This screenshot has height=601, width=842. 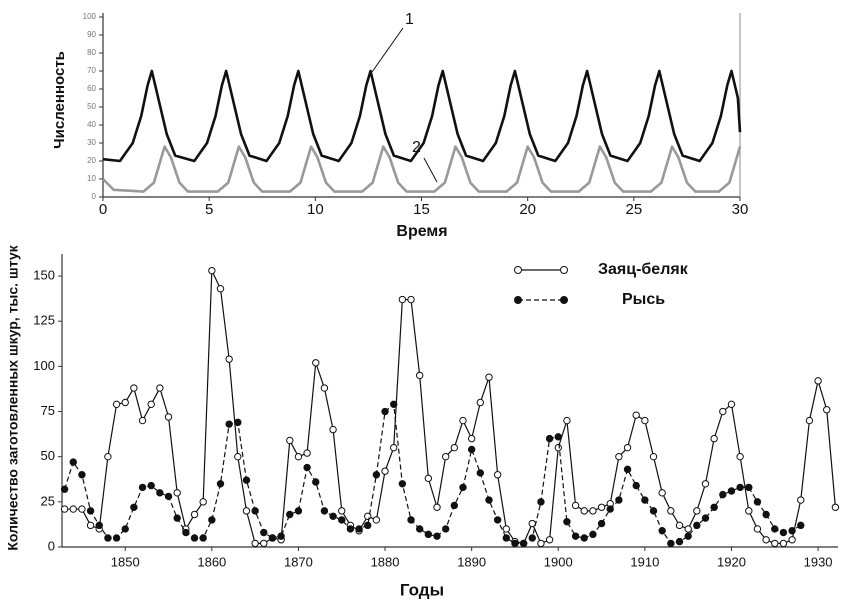 What do you see at coordinates (103, 209) in the screenshot?
I see `x-tick-label: 0` at bounding box center [103, 209].